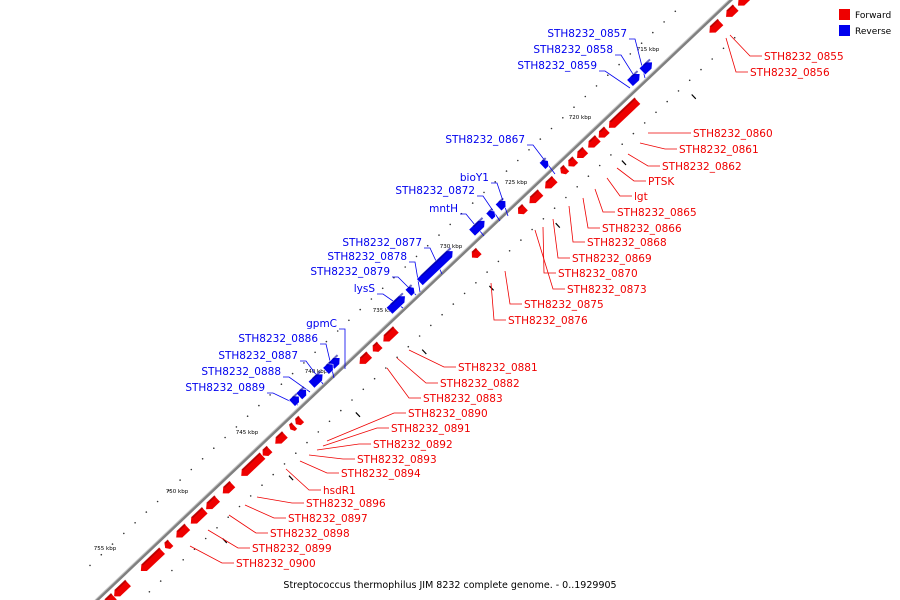 The height and width of the screenshot is (600, 900). What do you see at coordinates (702, 167) in the screenshot?
I see `gene-label-sth8232-0862: STH8232_0862` at bounding box center [702, 167].